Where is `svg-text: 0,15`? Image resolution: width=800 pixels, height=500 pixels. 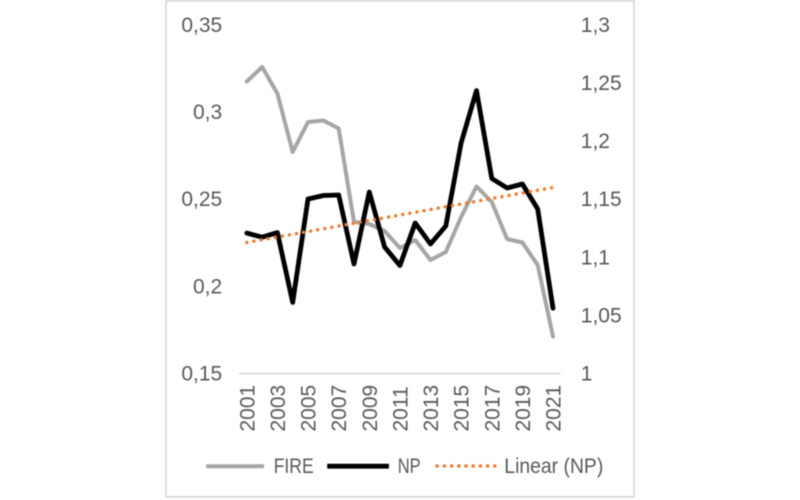 svg-text: 0,15 is located at coordinates (201, 373).